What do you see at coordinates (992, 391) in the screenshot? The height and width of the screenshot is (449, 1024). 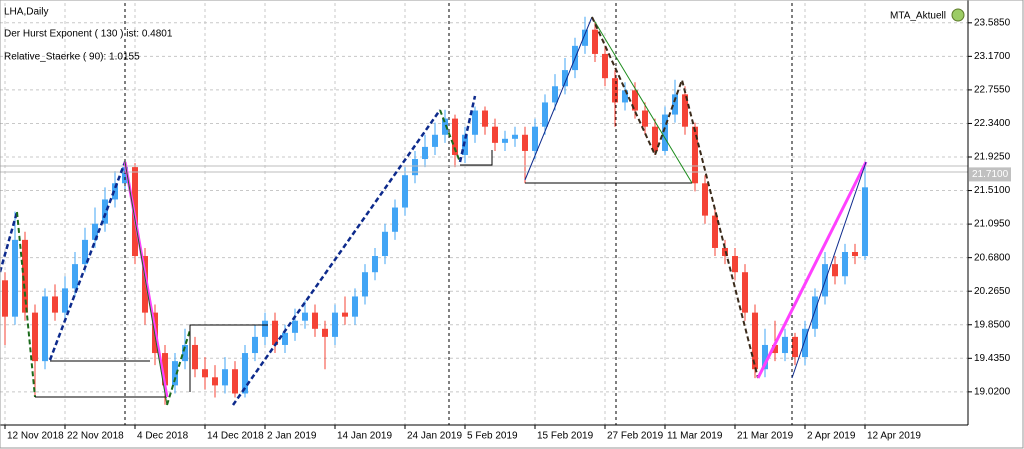 I see `y-tick-label: 19.0200` at bounding box center [992, 391].